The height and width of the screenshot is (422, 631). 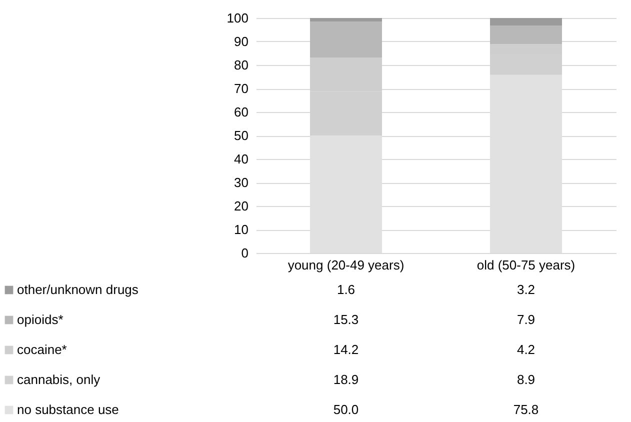 I want to click on x-tick-label: young (20-49 years), so click(x=346, y=265).